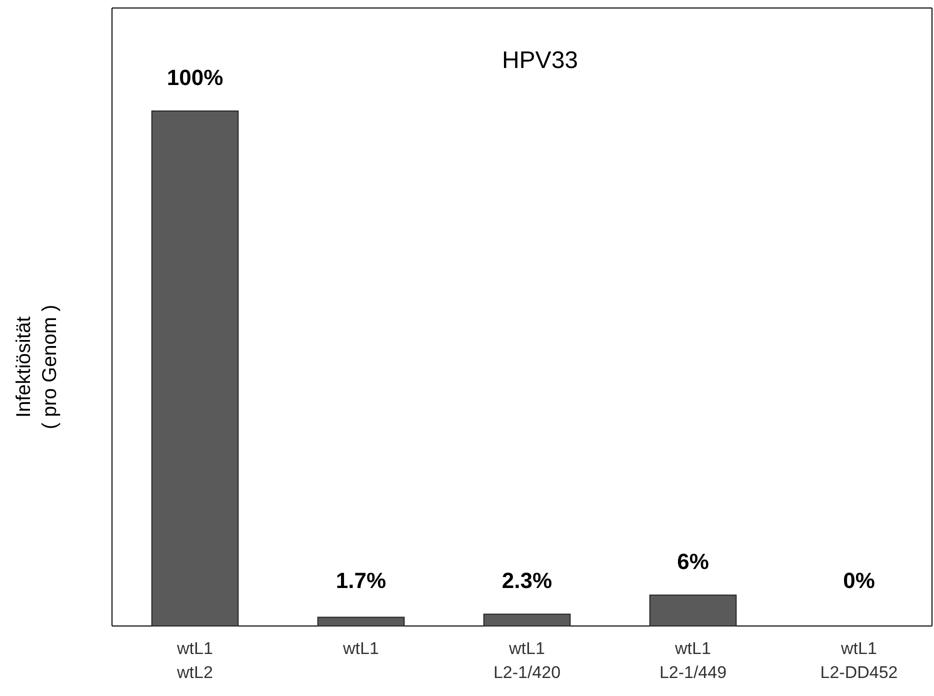 The height and width of the screenshot is (696, 934). What do you see at coordinates (859, 580) in the screenshot?
I see `data-label: 0%` at bounding box center [859, 580].